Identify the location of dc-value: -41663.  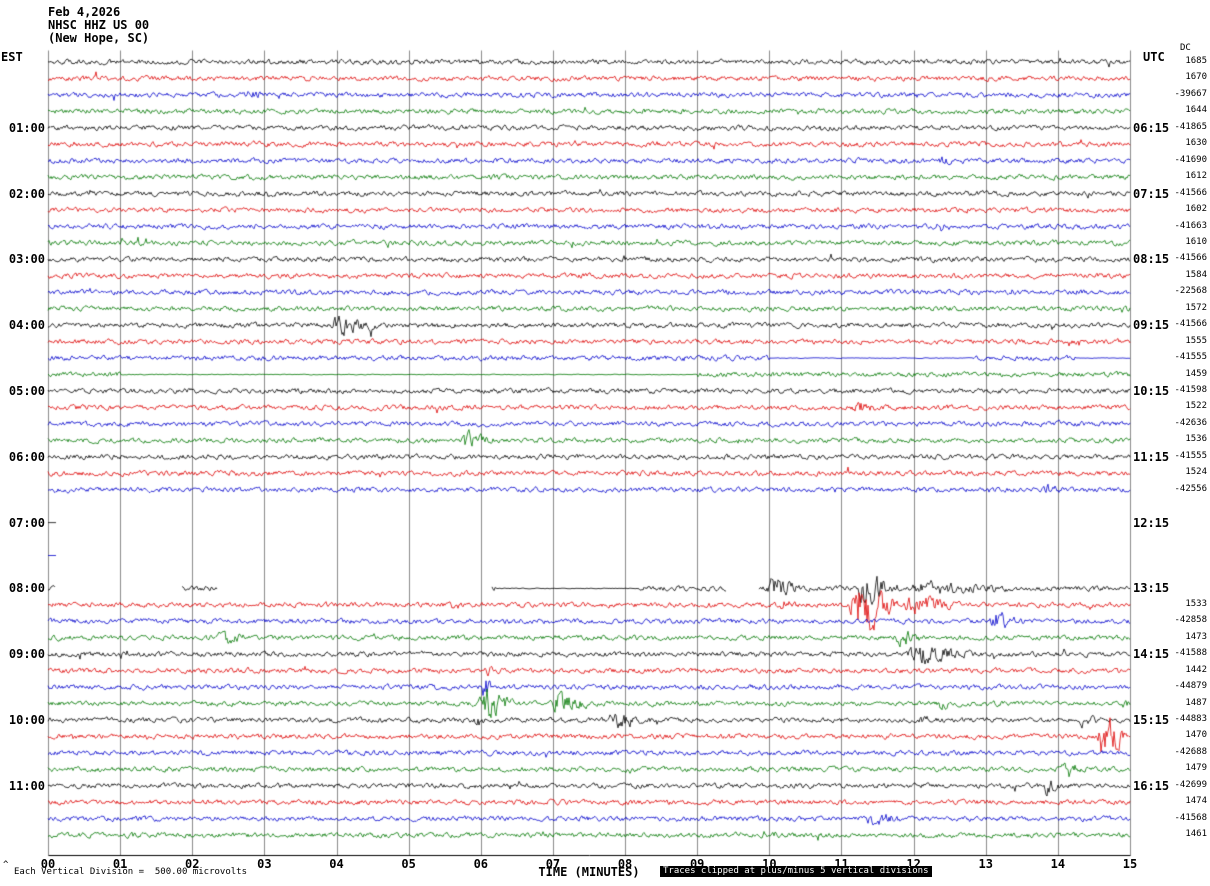
(1190, 225).